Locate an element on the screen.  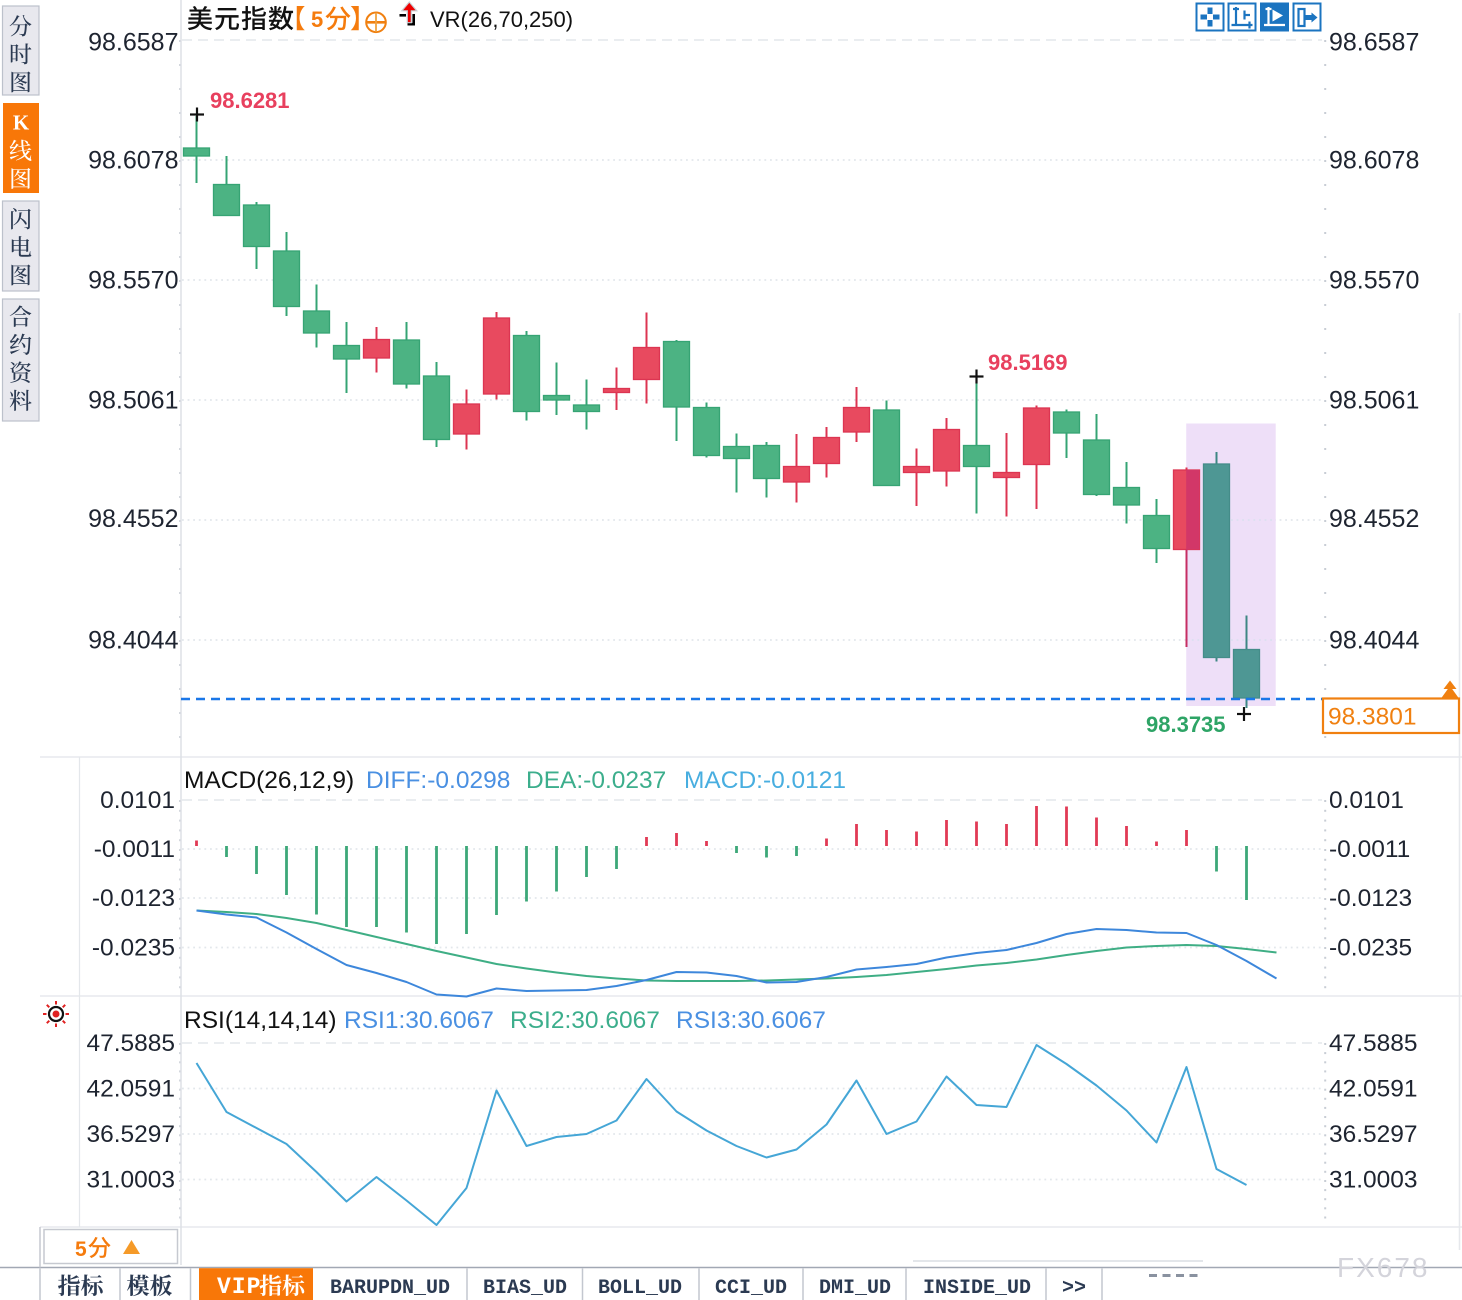
svg-text: FX678 is located at coordinates (1383, 1267).